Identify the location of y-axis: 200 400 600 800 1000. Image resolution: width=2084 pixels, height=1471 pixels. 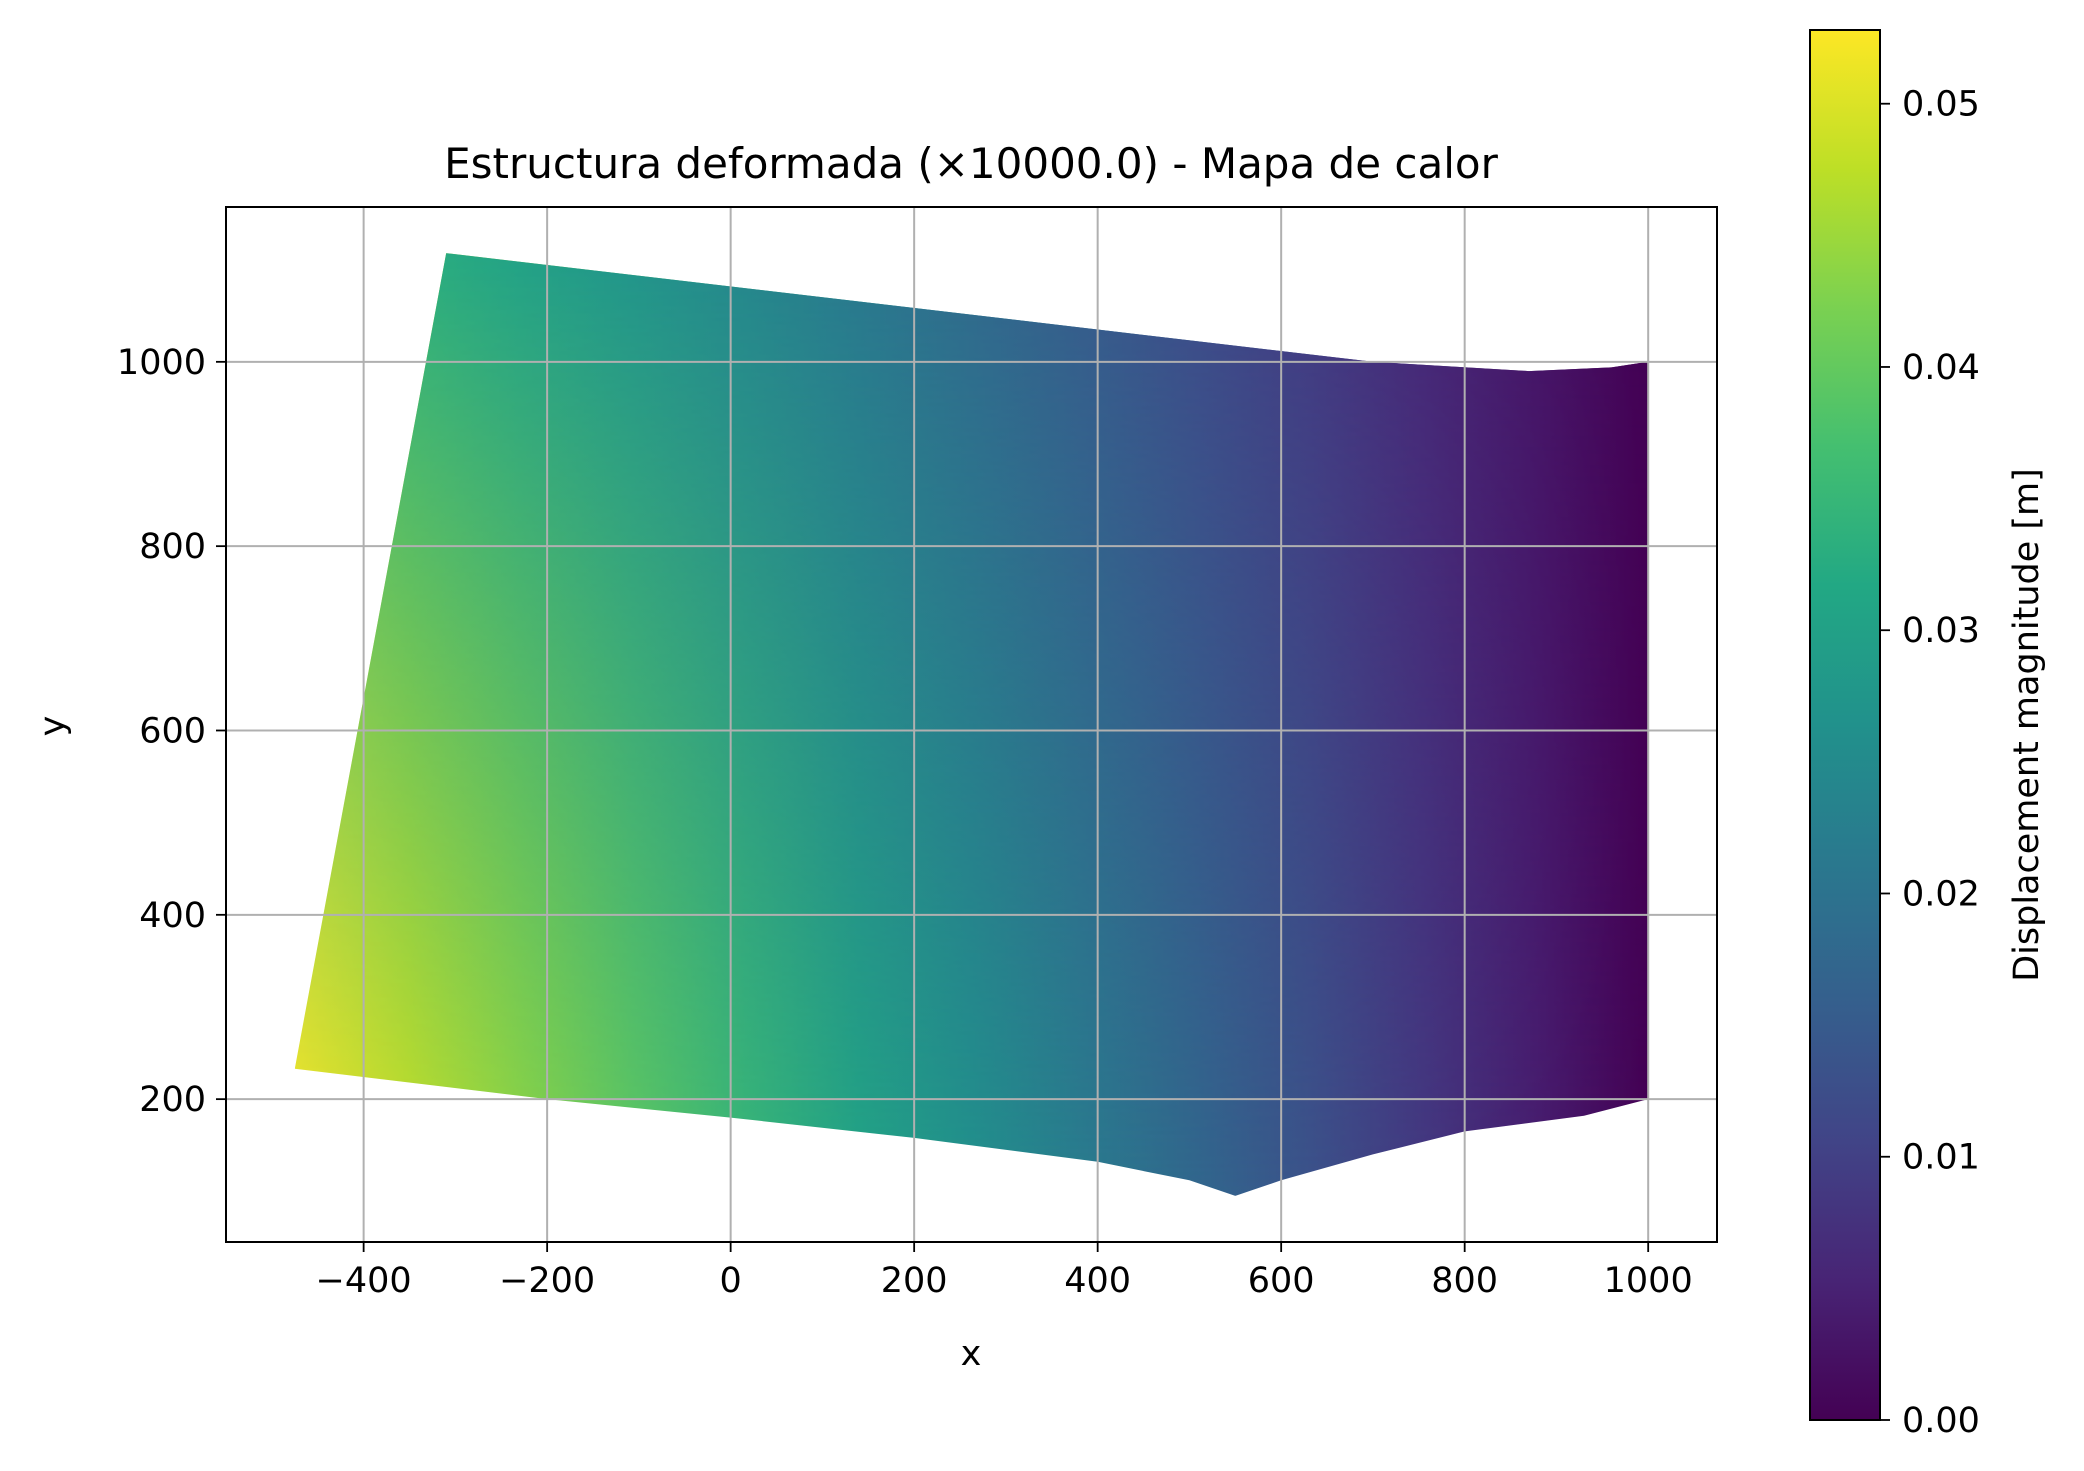
(171, 731).